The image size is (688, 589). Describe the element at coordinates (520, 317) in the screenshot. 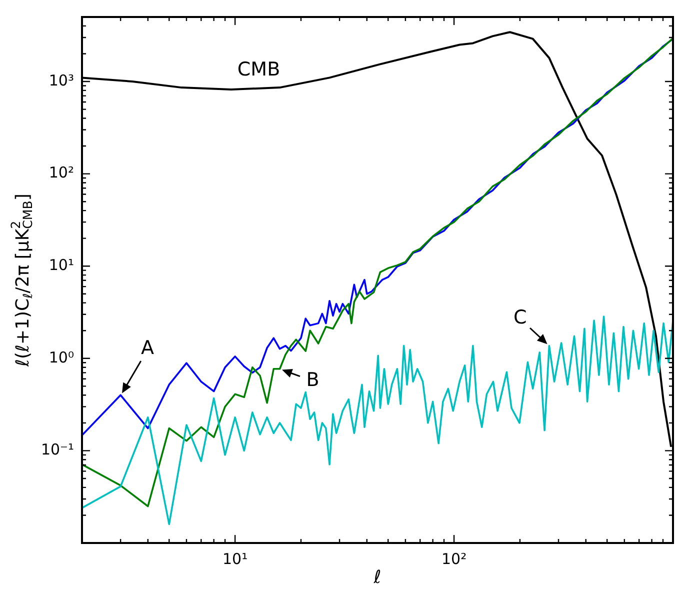

I see `annotation: C` at that location.